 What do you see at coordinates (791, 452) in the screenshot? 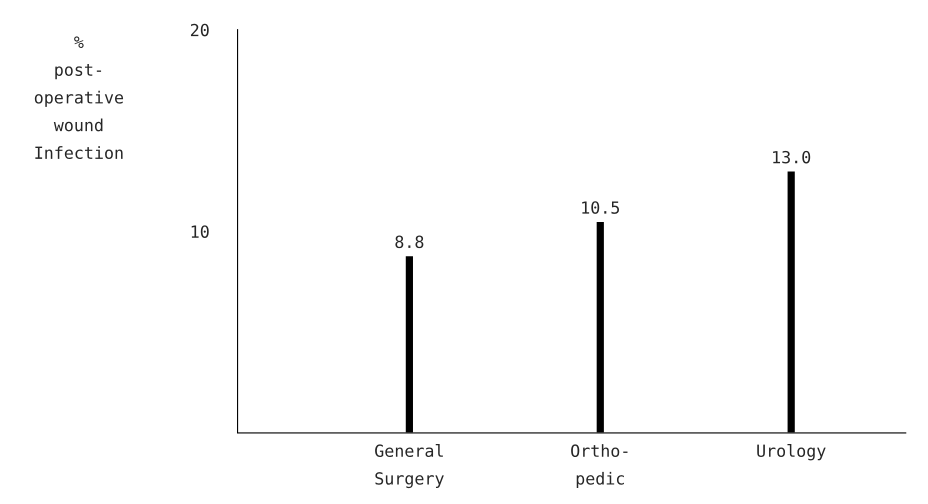
I see `x-tick-label: Urology` at bounding box center [791, 452].